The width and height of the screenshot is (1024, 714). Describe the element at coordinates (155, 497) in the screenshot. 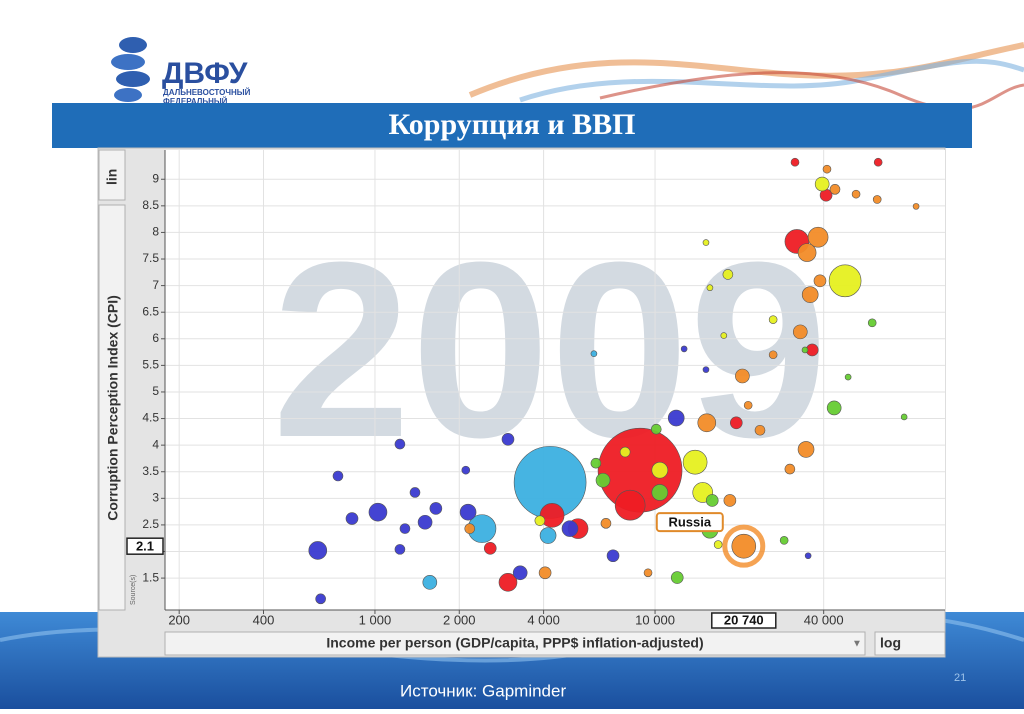

I see `y-tick-label: 3` at that location.